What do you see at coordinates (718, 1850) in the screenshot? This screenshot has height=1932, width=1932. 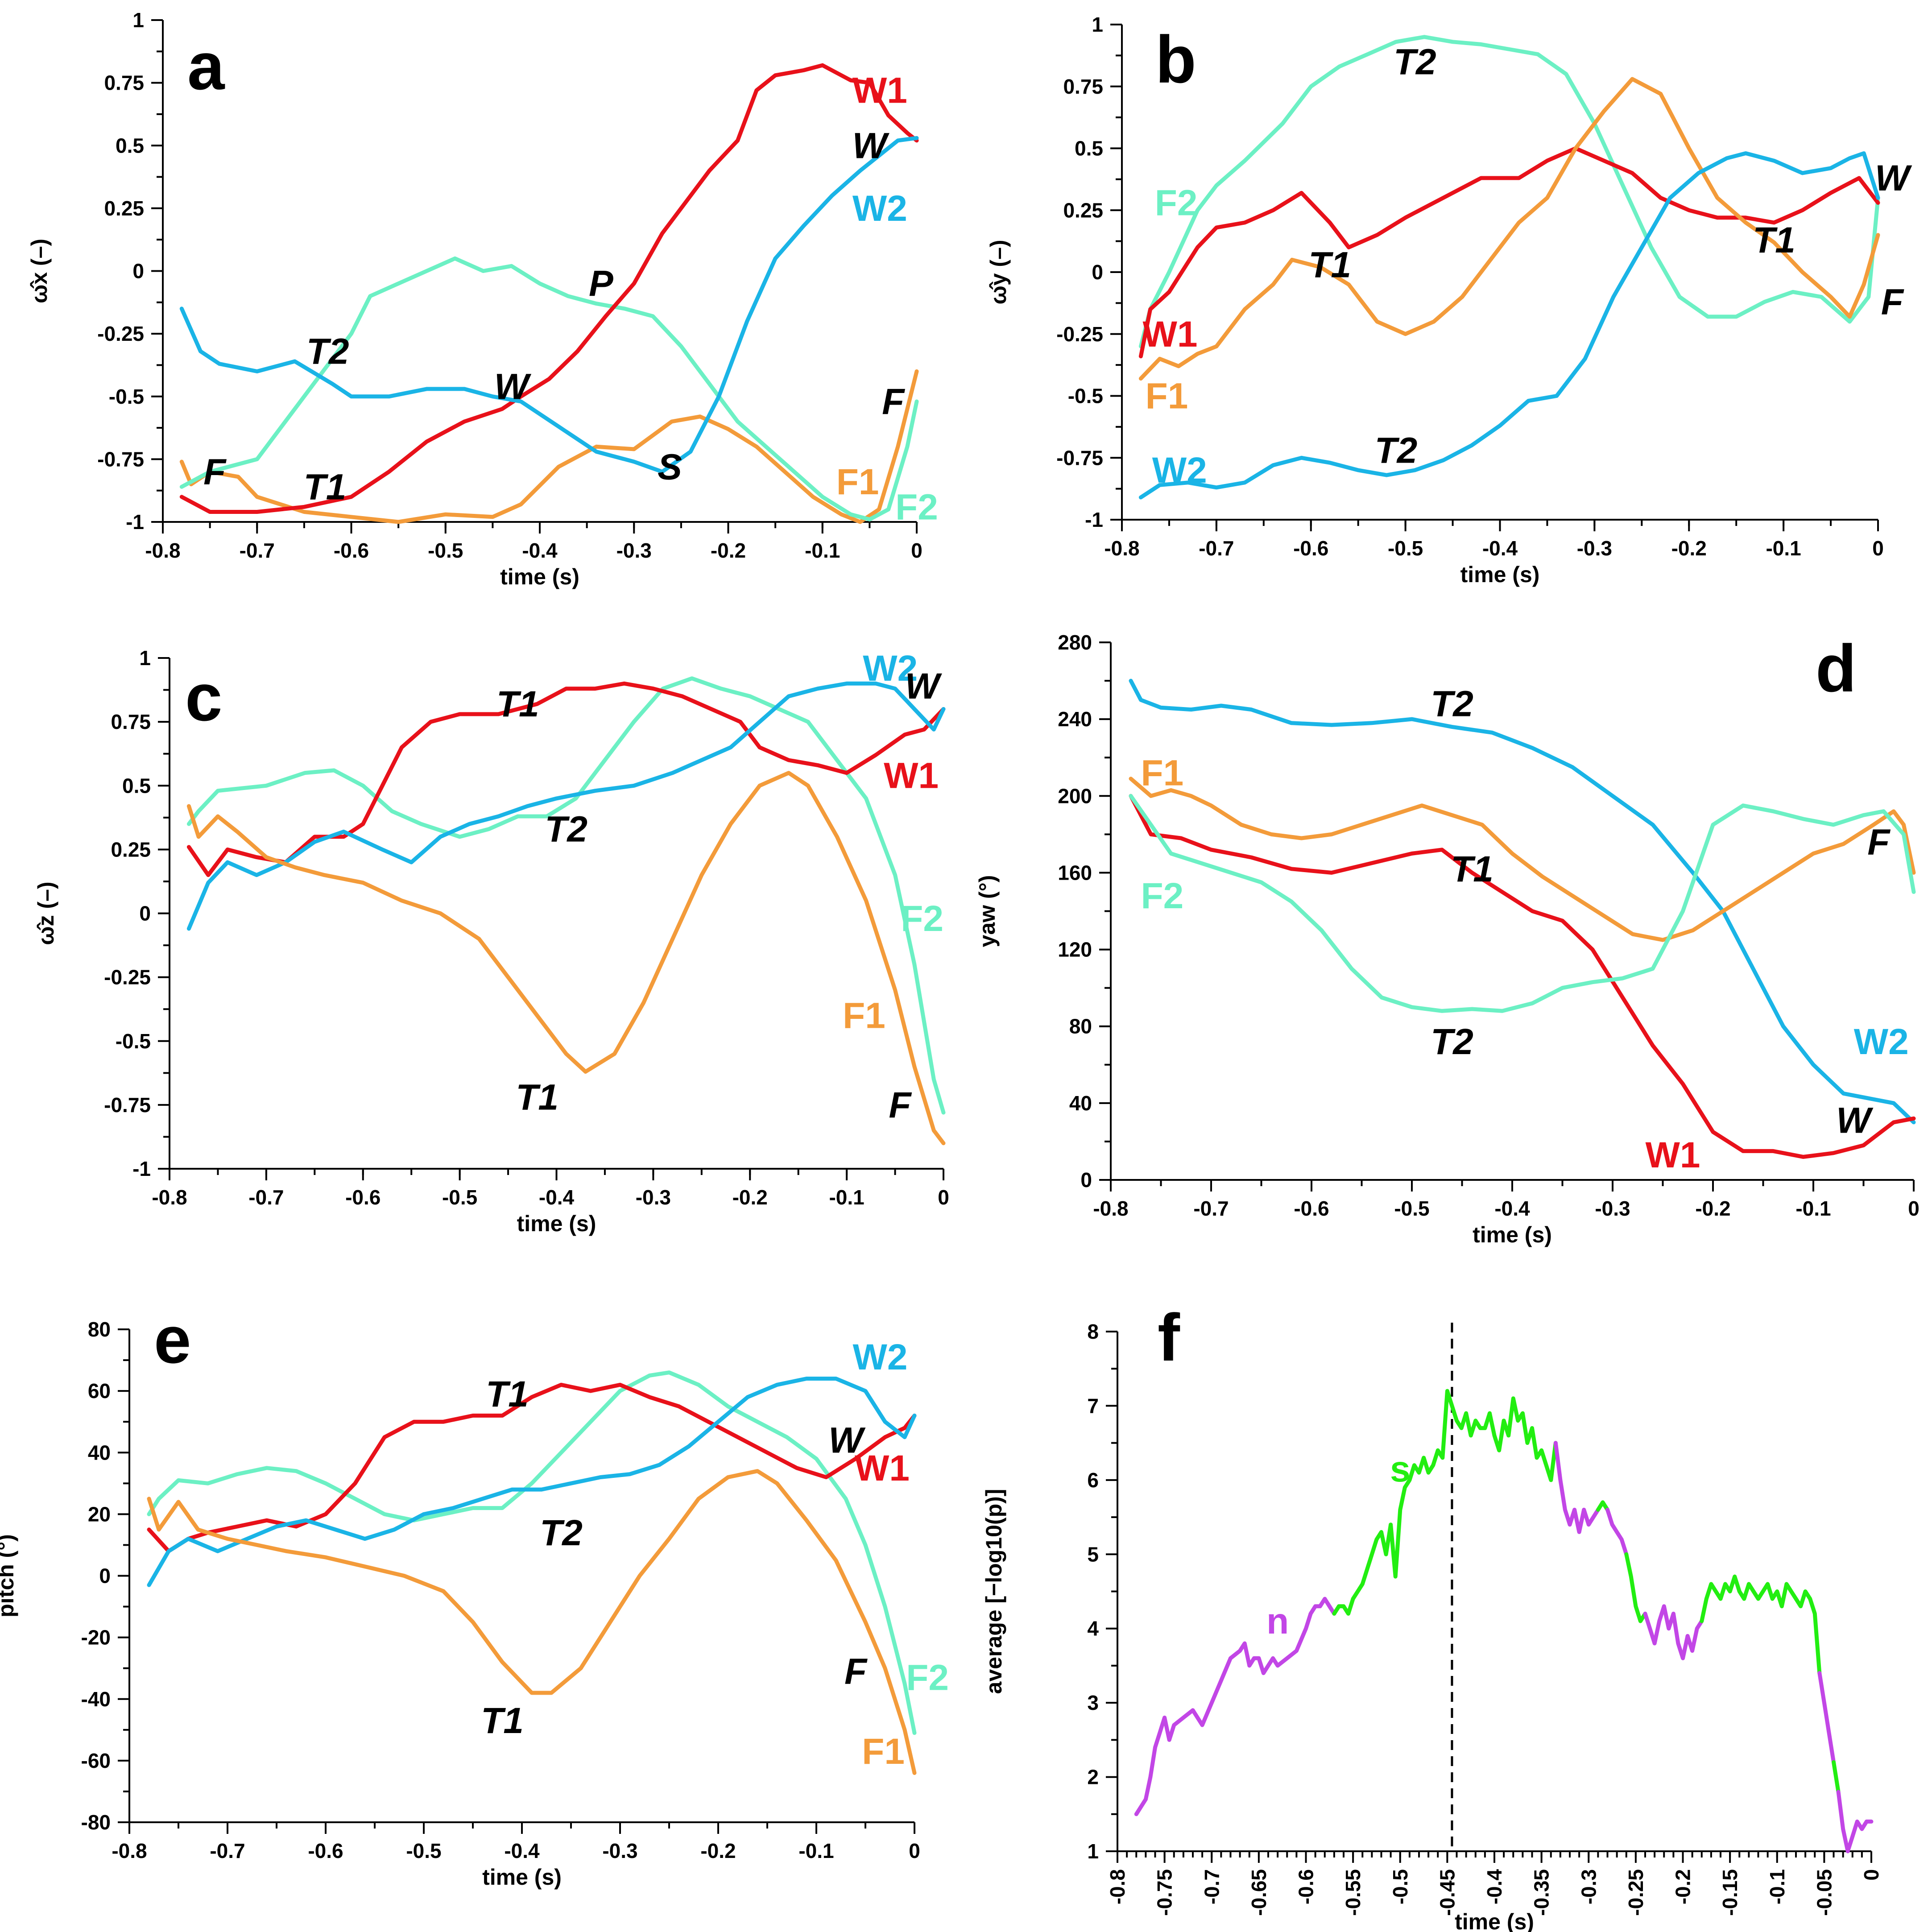 I see `x-tick-label: -0.2` at bounding box center [718, 1850].